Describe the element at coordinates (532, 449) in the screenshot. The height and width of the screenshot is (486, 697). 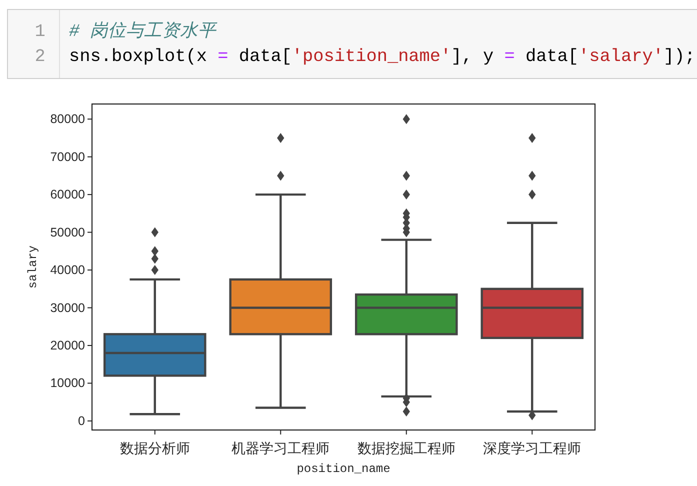
I see `x-tick-label: 深度学习工程师` at that location.